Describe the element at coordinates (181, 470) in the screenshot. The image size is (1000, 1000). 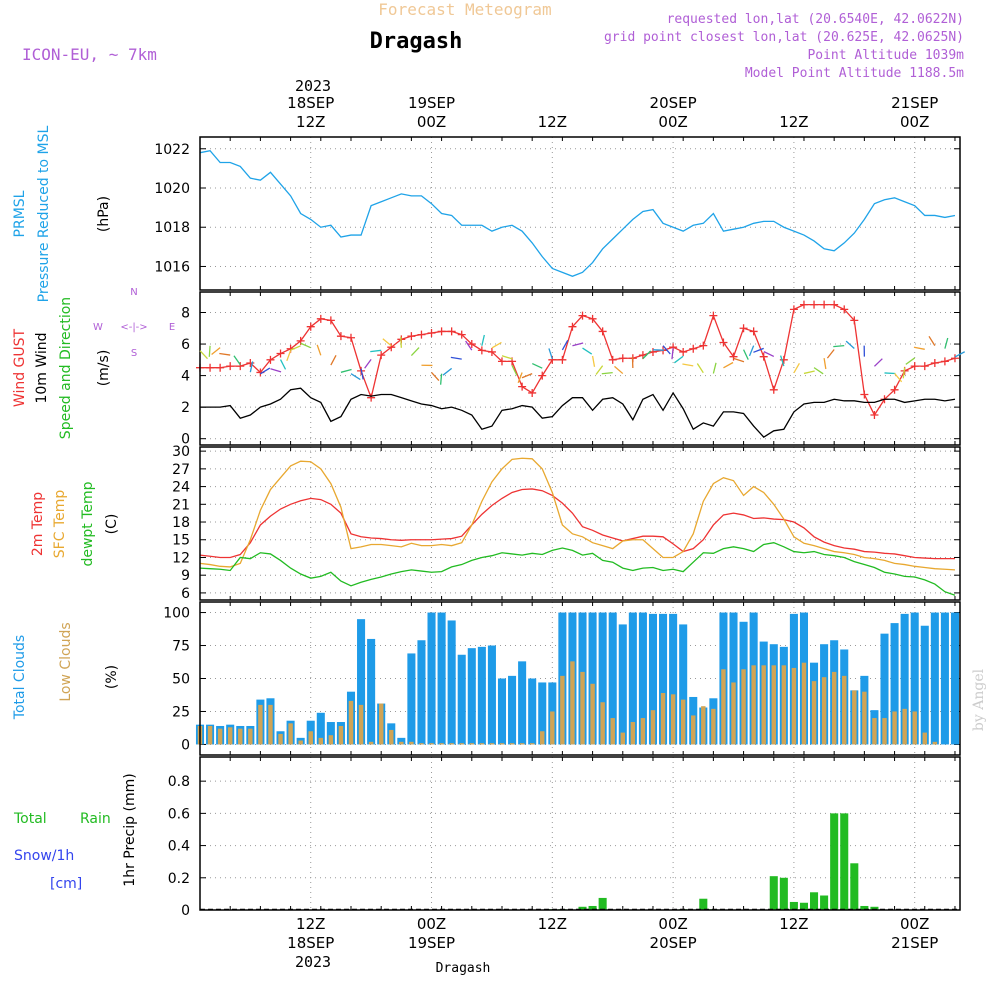
I see `y-tick-label: 27` at that location.